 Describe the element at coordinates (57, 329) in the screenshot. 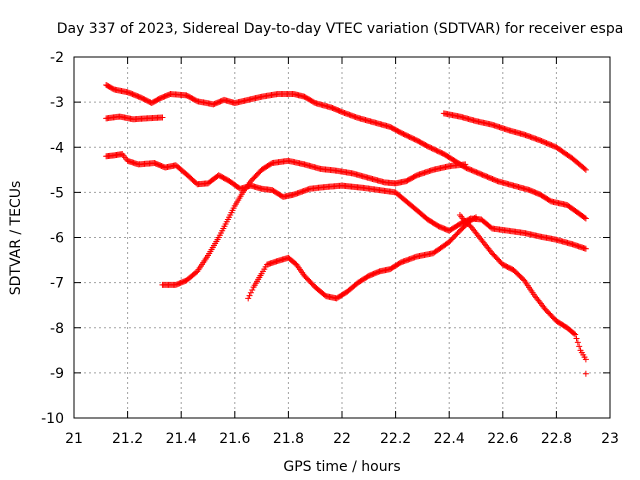

I see `y-tick-label: -8` at that location.